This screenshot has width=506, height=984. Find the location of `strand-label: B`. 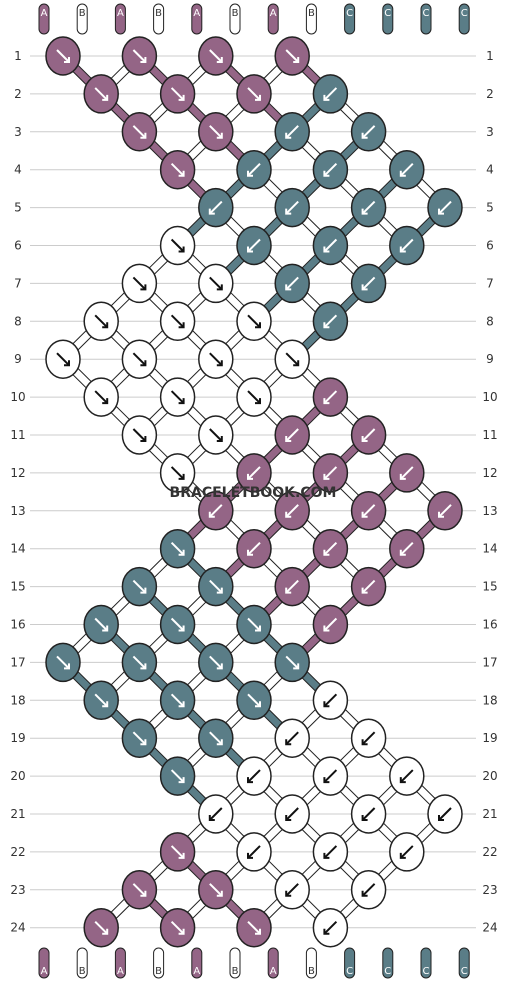

strand-label: B is located at coordinates (158, 13).